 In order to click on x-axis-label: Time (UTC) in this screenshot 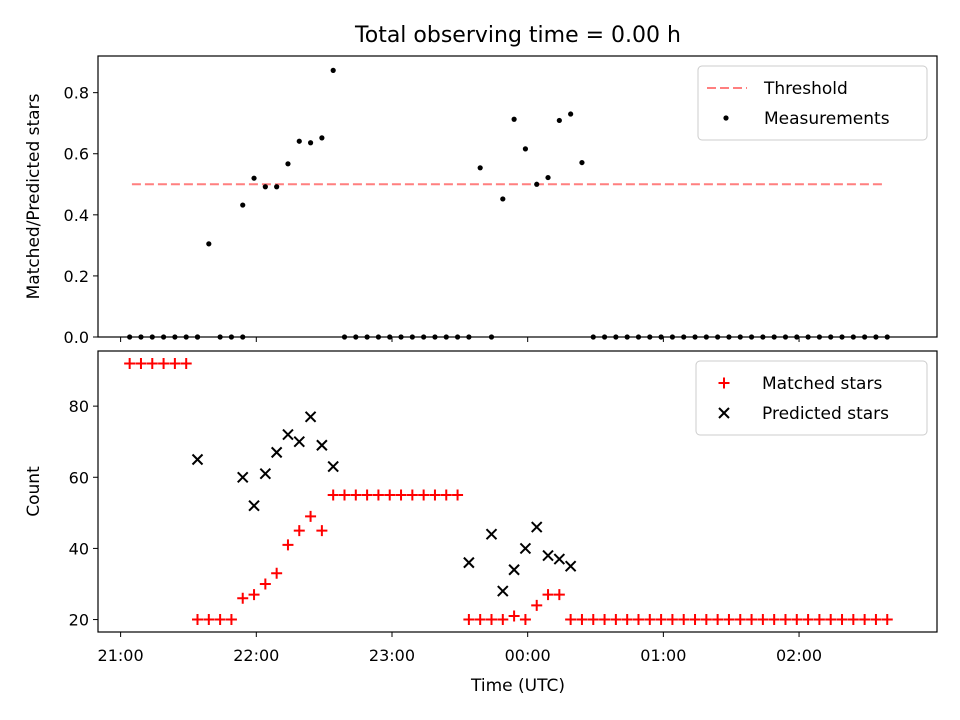, I will do `click(517, 686)`.